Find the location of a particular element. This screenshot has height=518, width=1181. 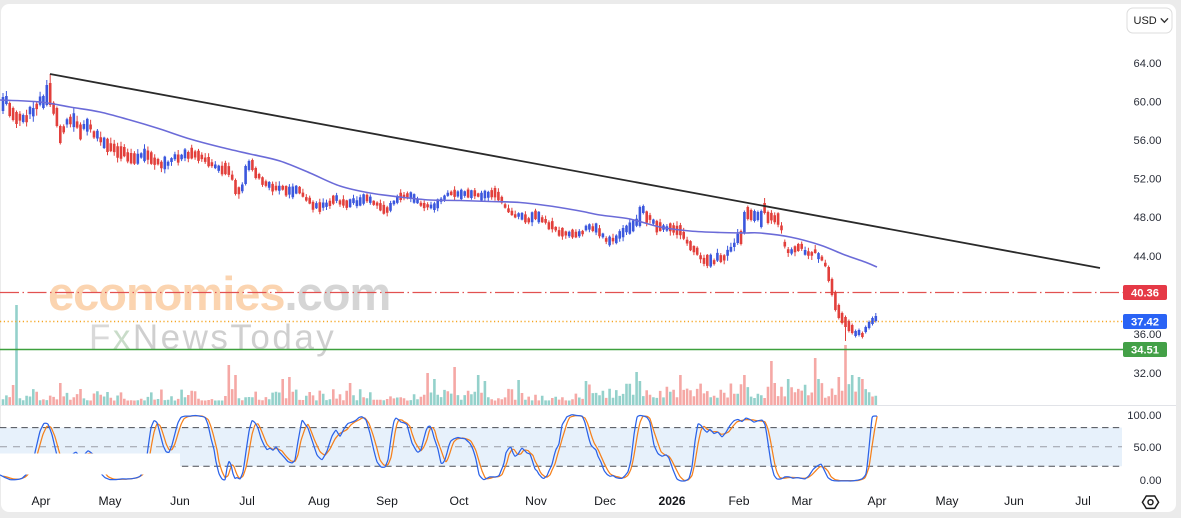

svg-text: 60.00 is located at coordinates (1148, 103).